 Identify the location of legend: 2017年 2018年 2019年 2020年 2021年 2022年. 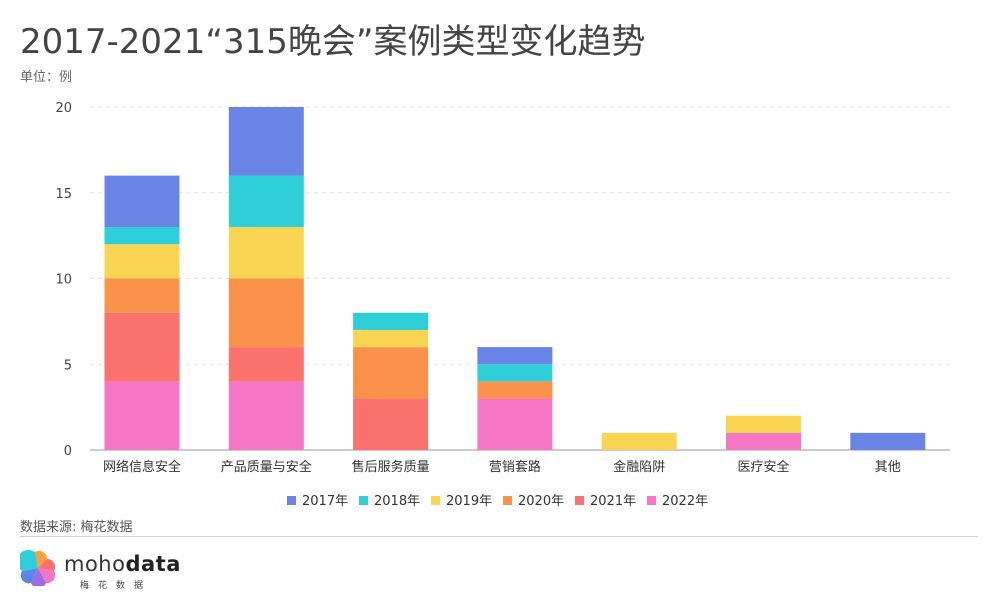
(497, 501).